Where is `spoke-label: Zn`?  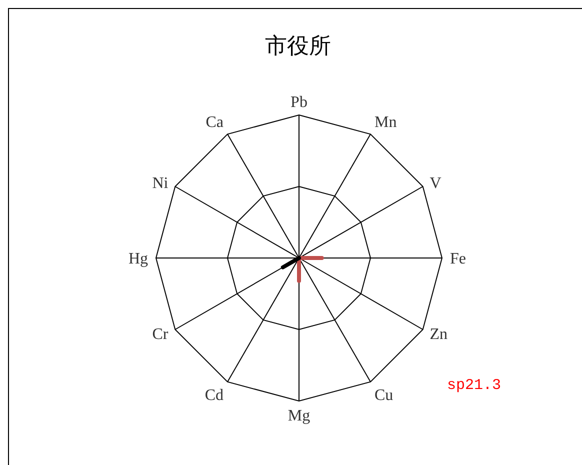
spoke-label: Zn is located at coordinates (439, 335).